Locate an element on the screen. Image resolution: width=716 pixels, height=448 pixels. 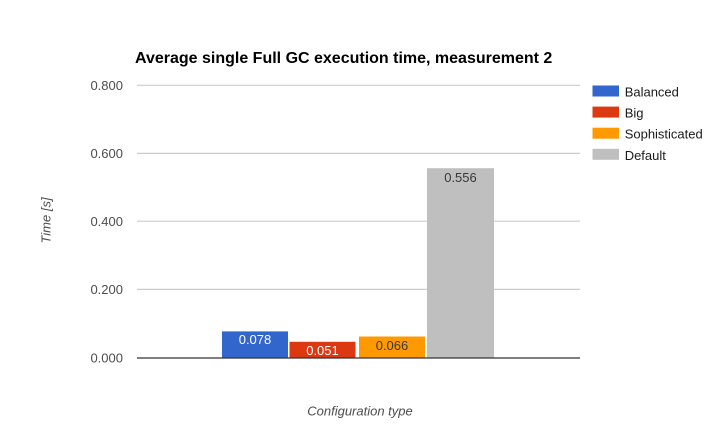
svg-text: Time [s] is located at coordinates (46, 220).